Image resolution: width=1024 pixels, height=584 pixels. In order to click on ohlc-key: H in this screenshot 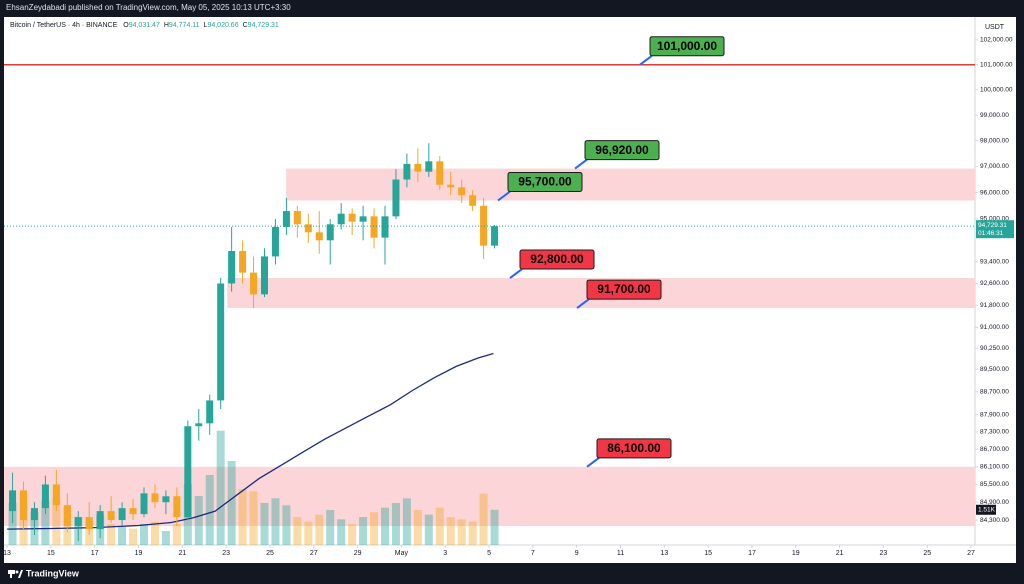, I will do `click(166, 25)`.